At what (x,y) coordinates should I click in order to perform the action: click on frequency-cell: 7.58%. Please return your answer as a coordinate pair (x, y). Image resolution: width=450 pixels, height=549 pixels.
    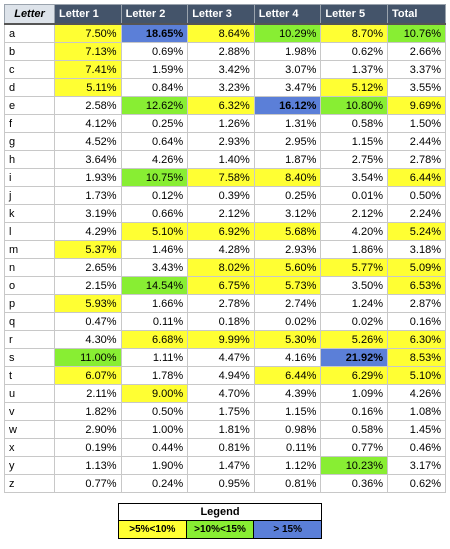
    Looking at the image, I should click on (221, 177).